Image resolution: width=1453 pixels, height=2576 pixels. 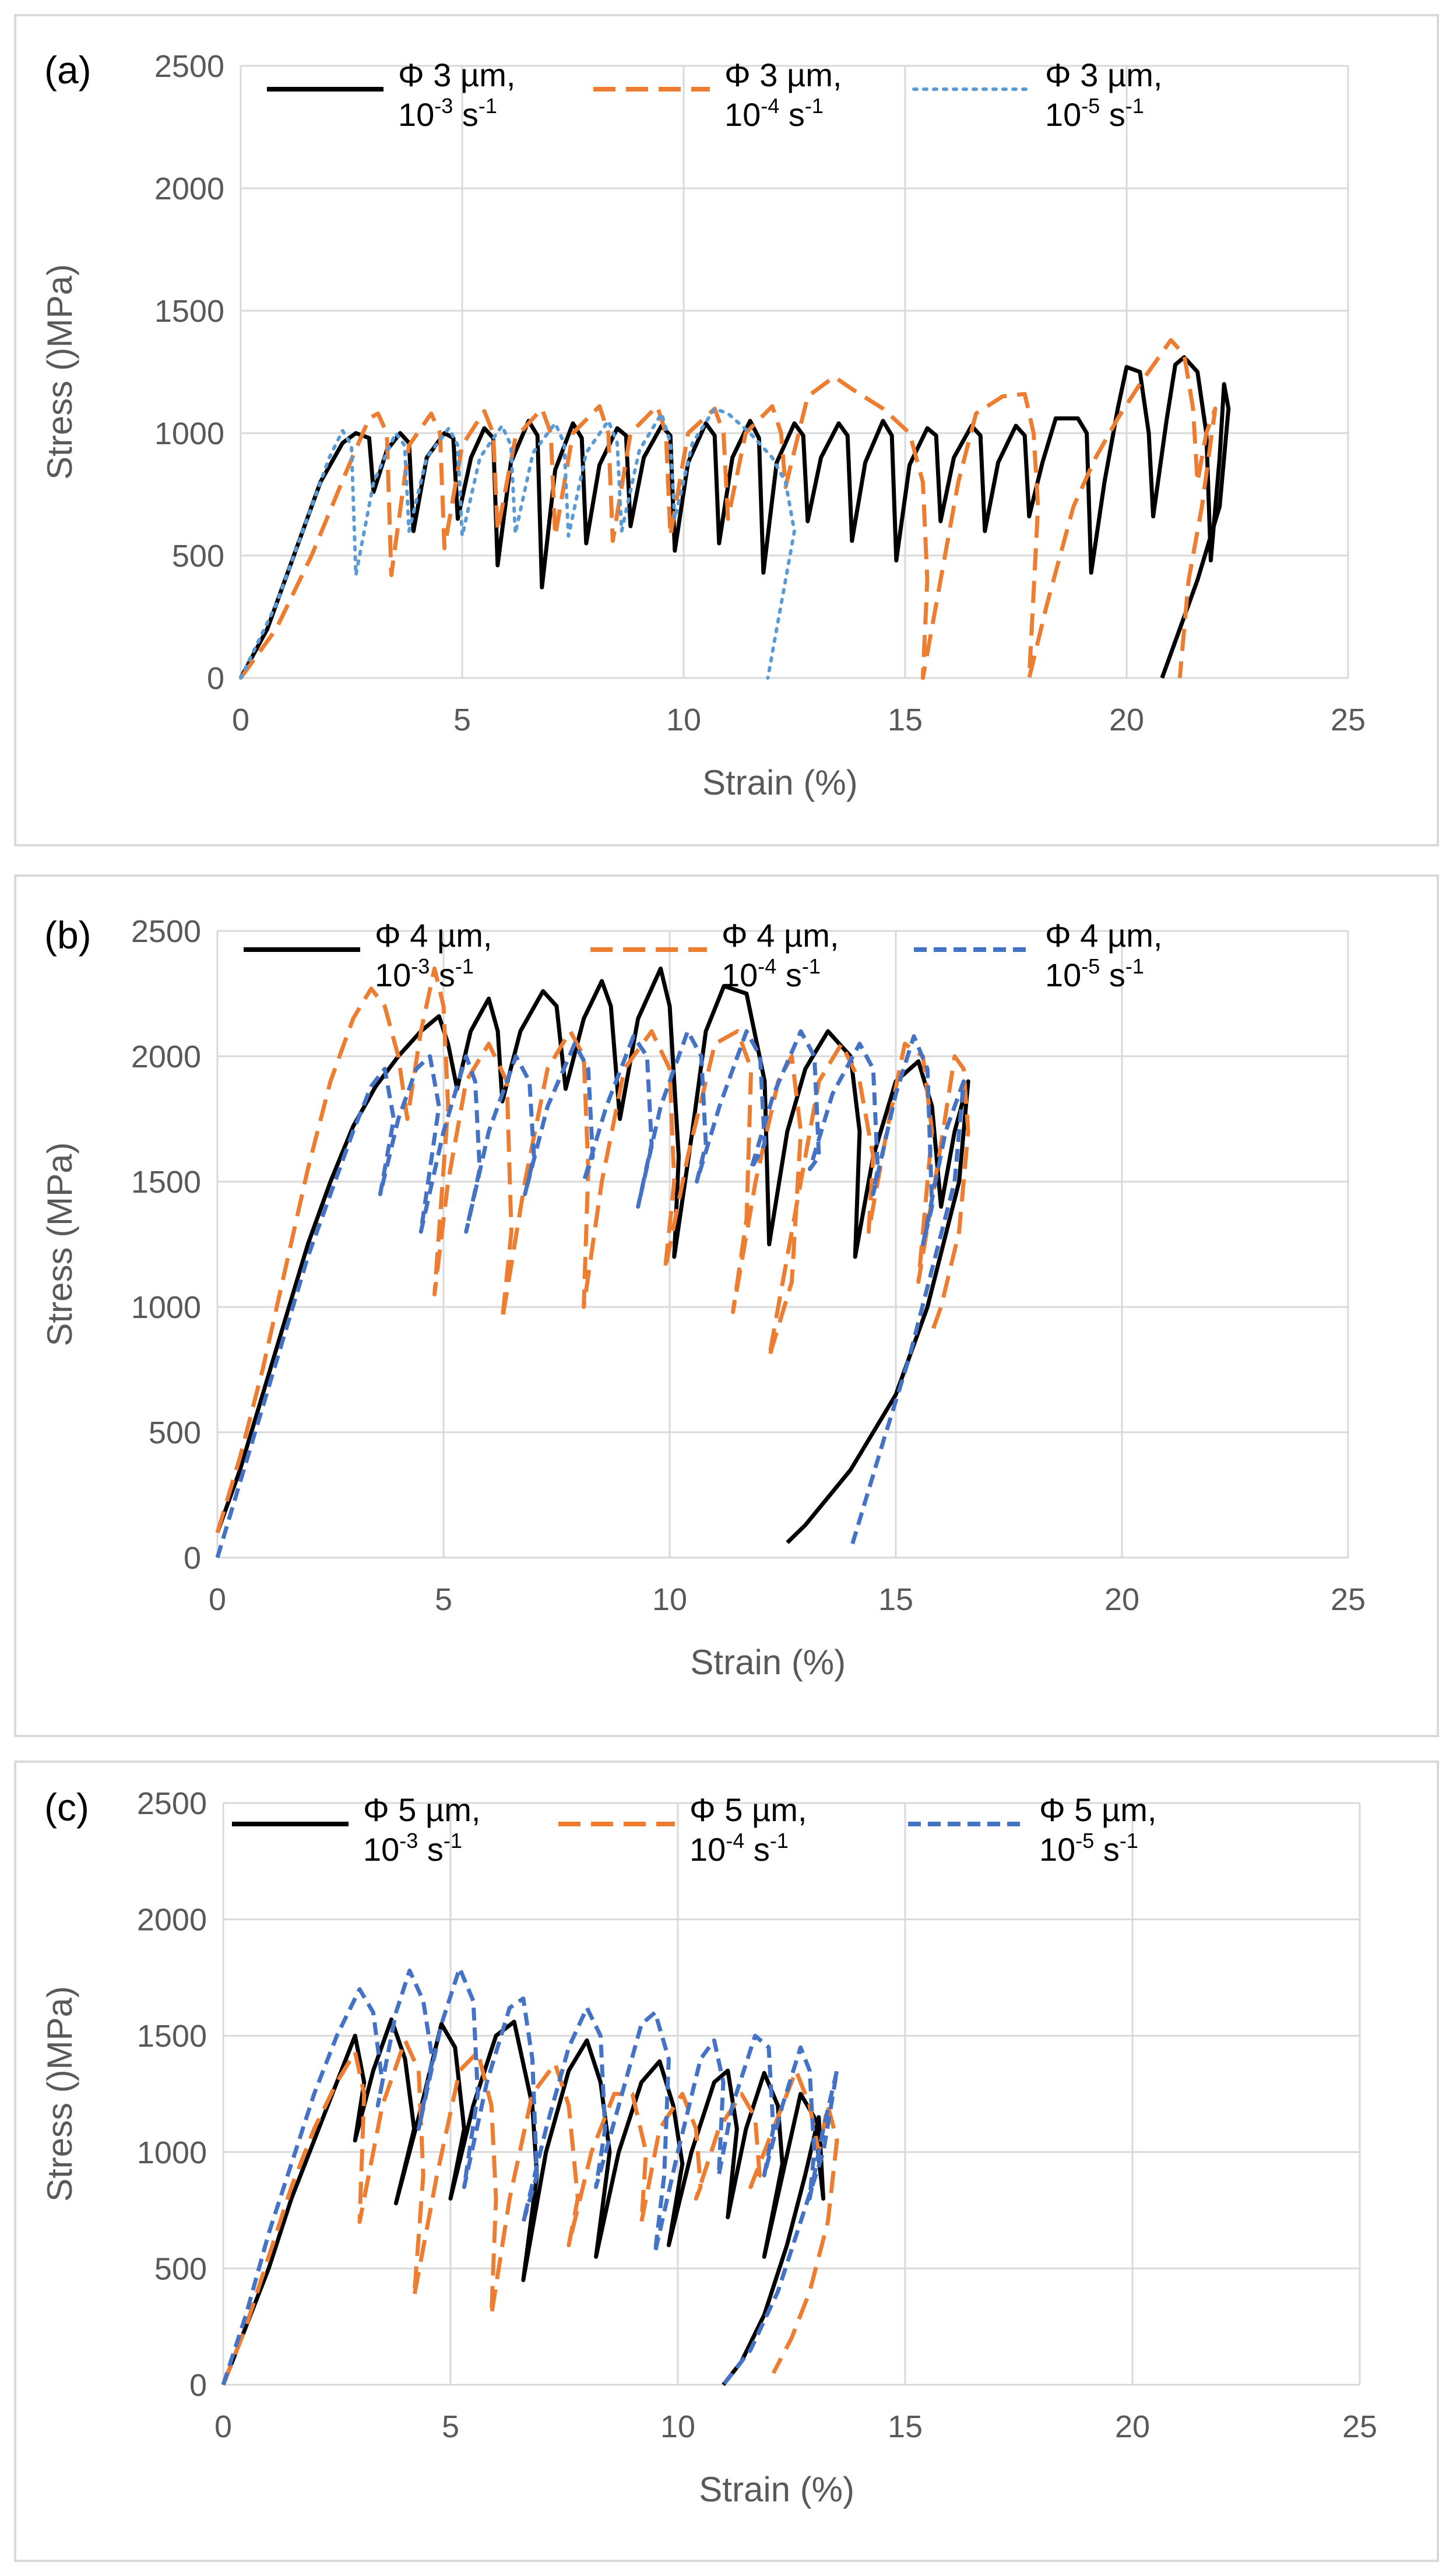 I want to click on legend-entry-2: Φ 5 µm,10-4 s-1, so click(x=682, y=1829).